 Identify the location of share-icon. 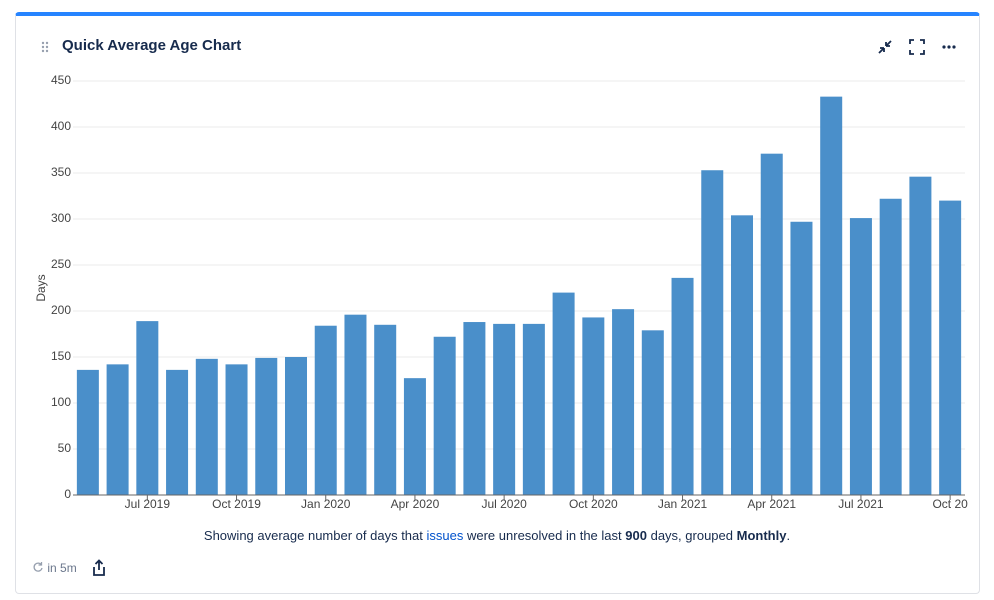
(99, 568).